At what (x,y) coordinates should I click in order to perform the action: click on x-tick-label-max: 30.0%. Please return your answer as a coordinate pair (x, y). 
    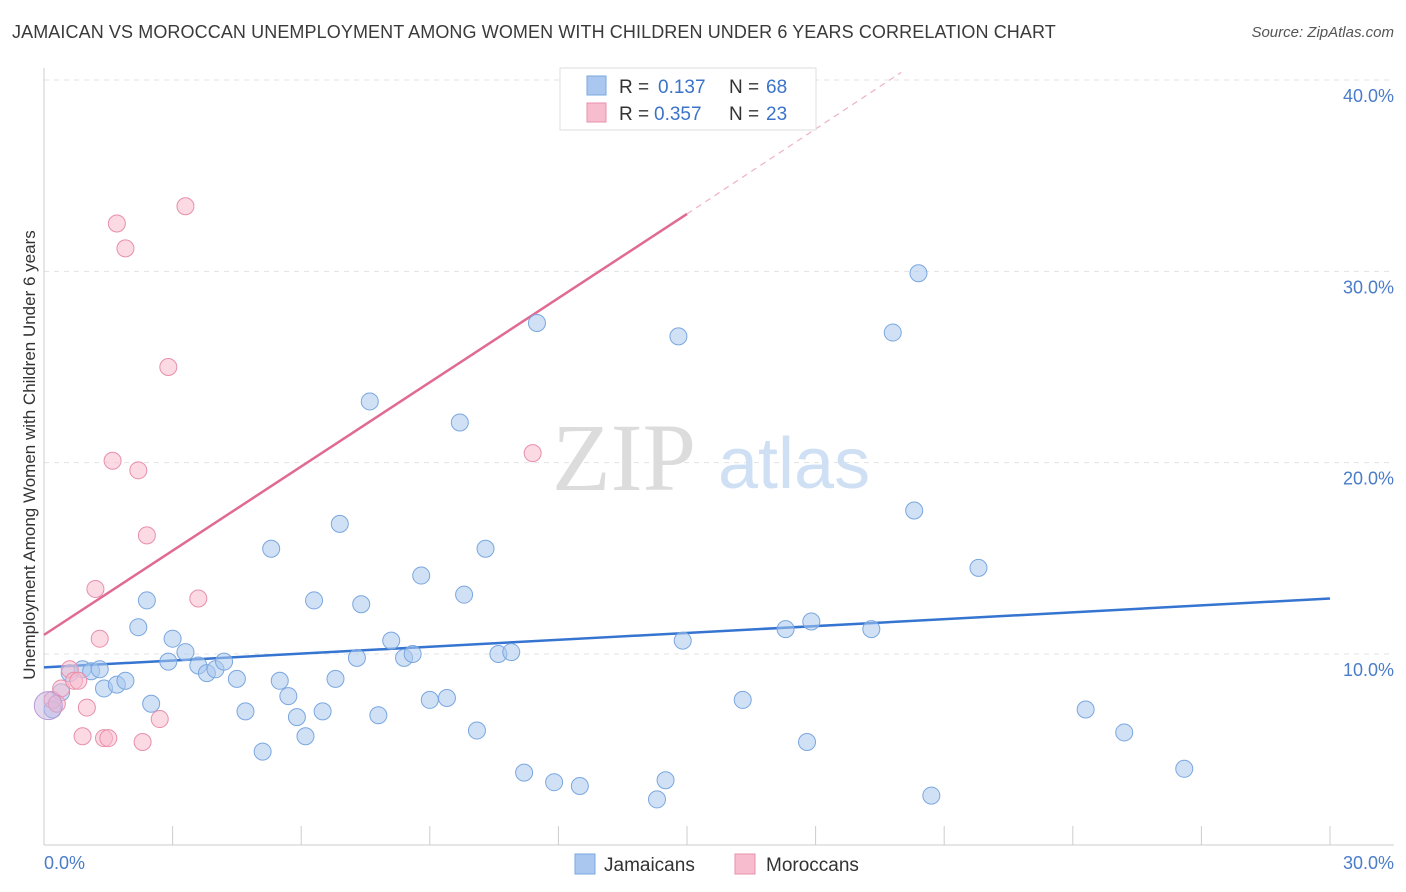
    Looking at the image, I should click on (1368, 863).